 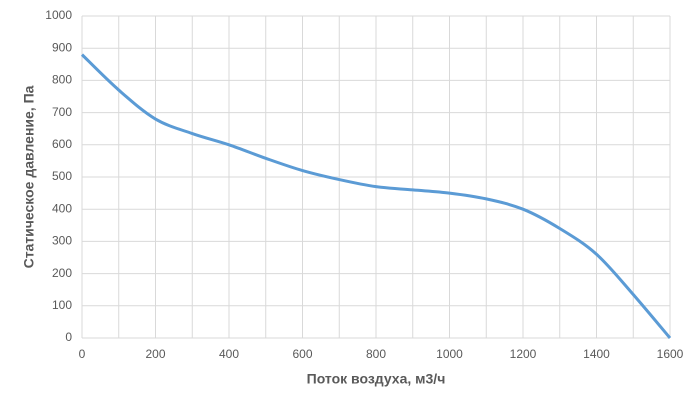 I want to click on x-tick-label: 1200, so click(x=523, y=354).